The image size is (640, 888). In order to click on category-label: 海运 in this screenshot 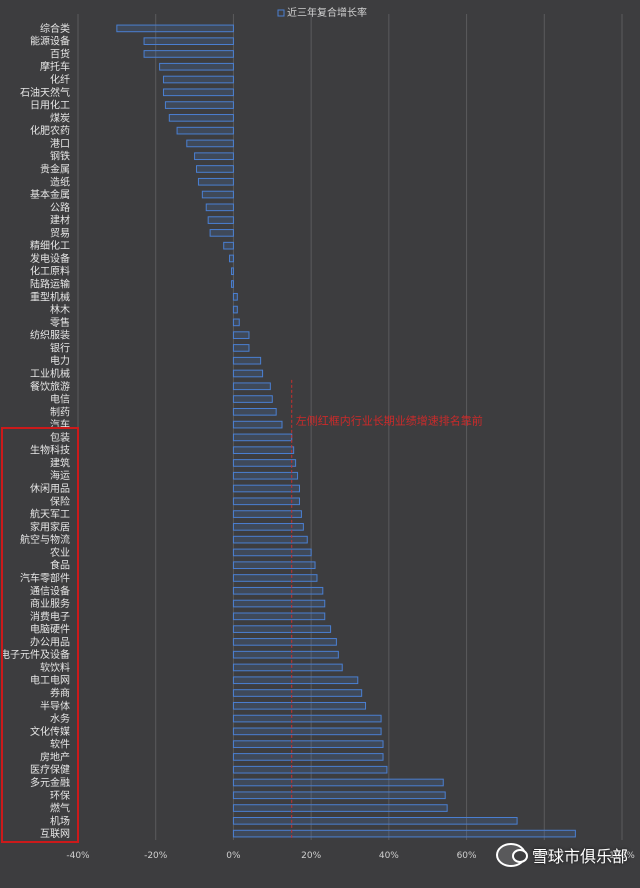, I will do `click(60, 475)`.